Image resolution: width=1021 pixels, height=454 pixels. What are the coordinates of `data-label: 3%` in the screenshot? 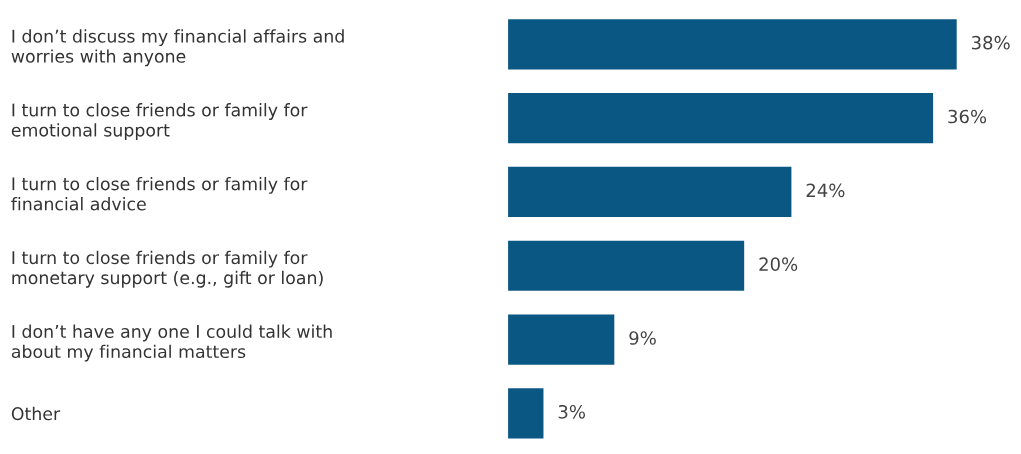 It's located at (572, 411).